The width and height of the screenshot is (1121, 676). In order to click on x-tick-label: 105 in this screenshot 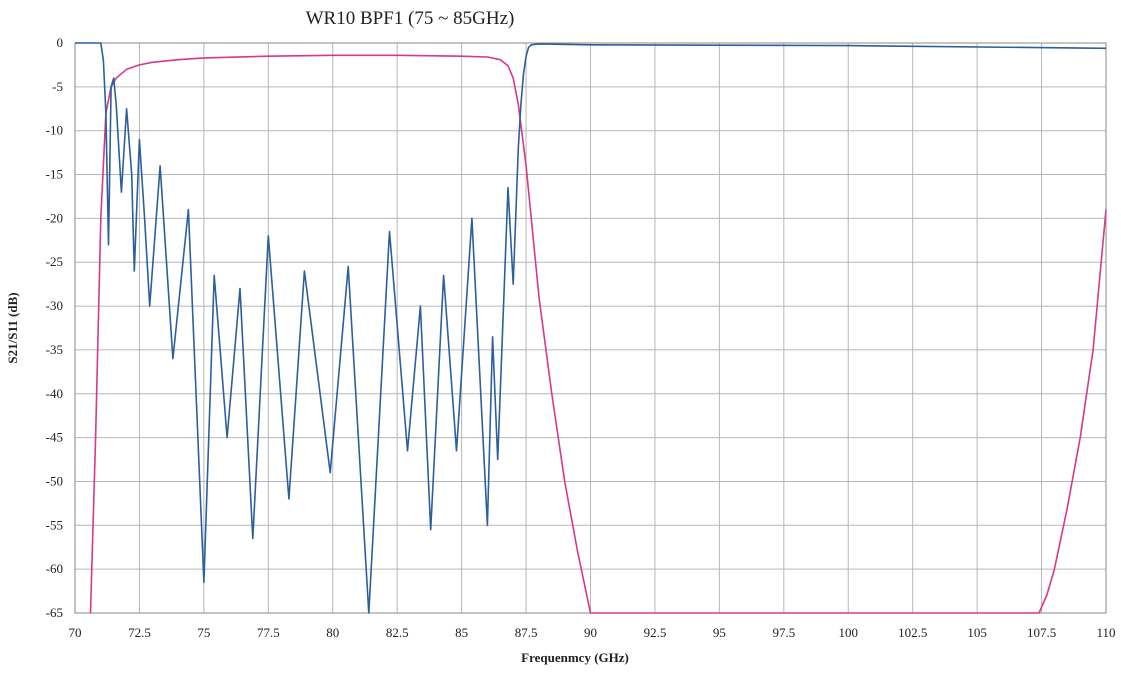, I will do `click(977, 632)`.